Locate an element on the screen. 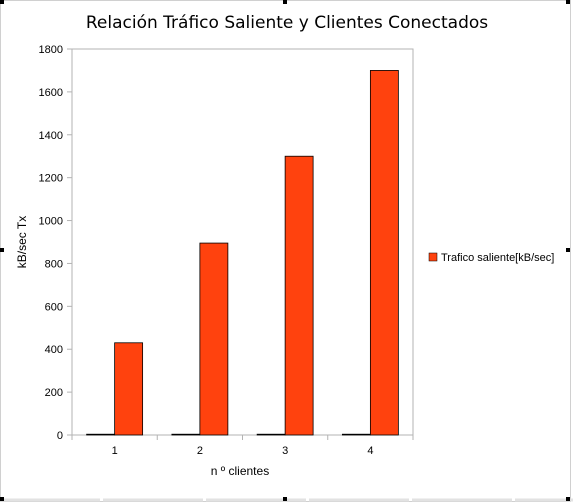 The image size is (573, 504). y-tick-label: 1000 is located at coordinates (51, 222).